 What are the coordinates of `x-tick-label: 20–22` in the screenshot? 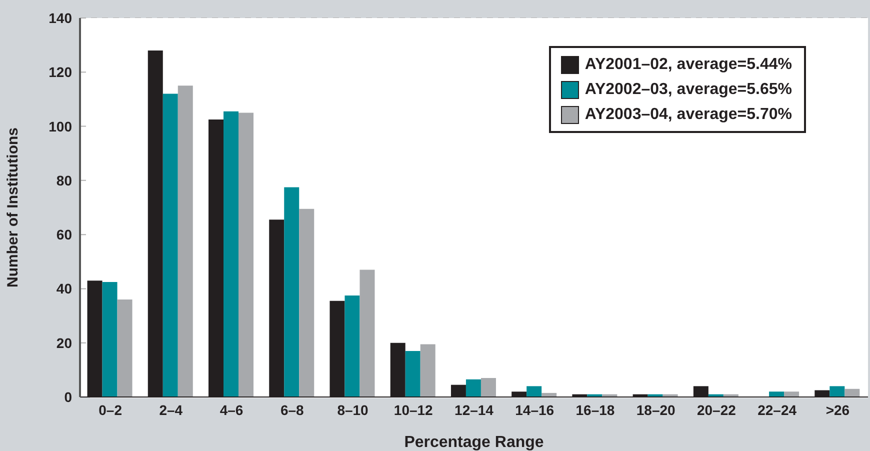 It's located at (716, 410).